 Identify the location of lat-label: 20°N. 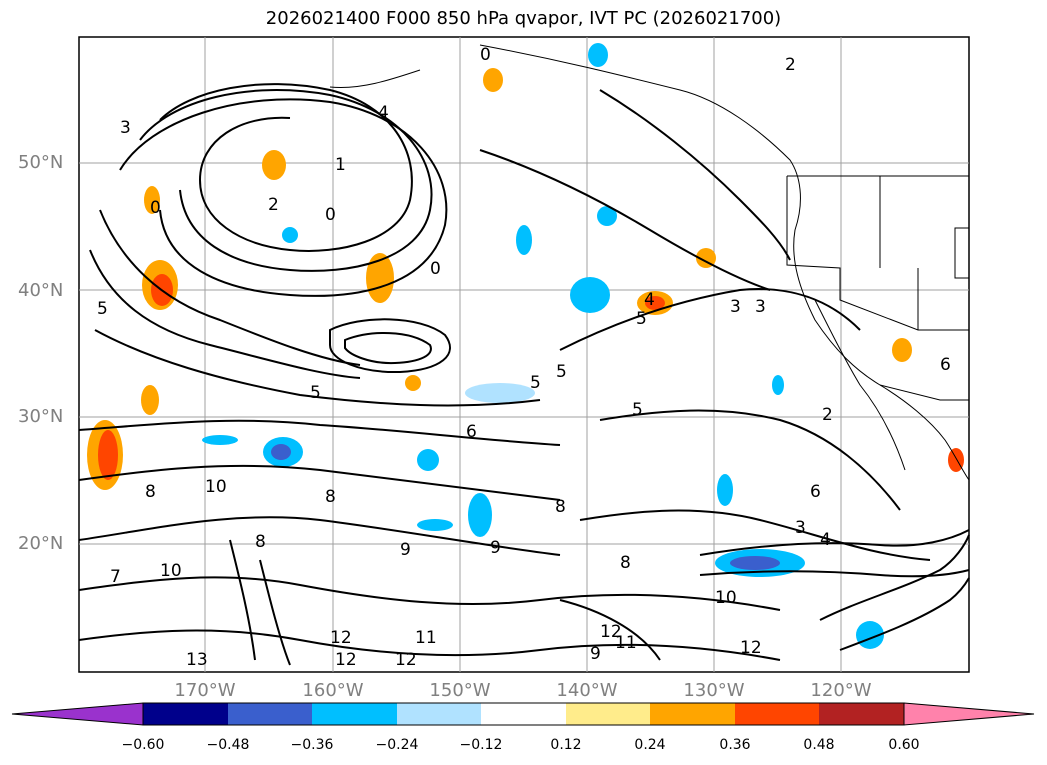
(41, 543).